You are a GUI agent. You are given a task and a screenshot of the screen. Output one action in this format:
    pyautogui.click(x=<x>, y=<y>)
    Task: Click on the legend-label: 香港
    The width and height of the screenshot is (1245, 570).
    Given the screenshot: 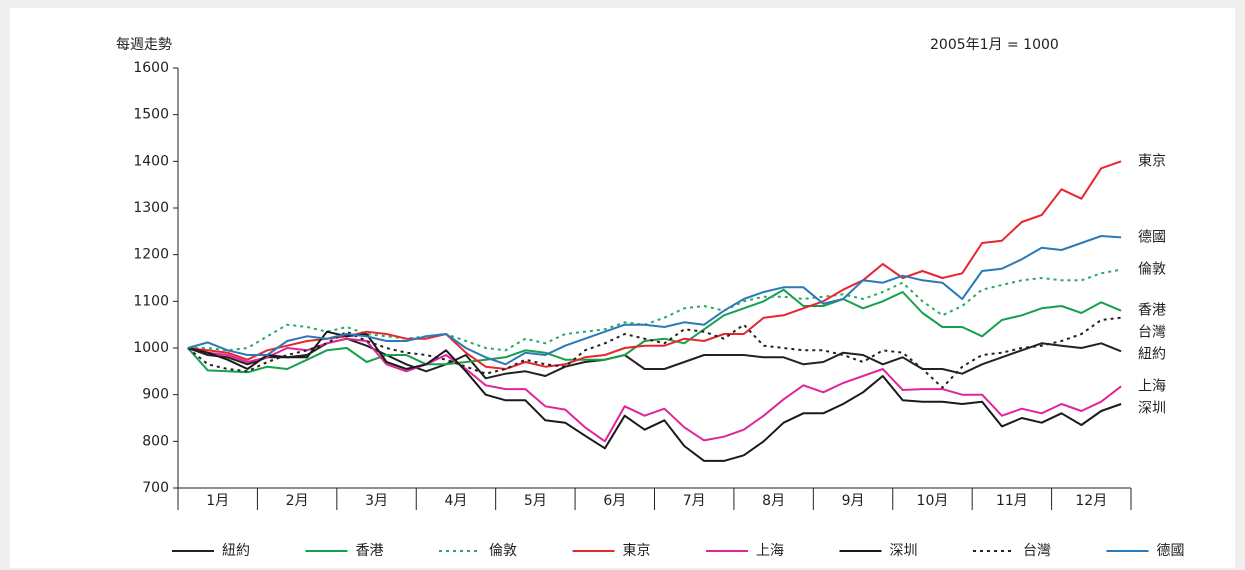 What is the action you would take?
    pyautogui.click(x=370, y=551)
    